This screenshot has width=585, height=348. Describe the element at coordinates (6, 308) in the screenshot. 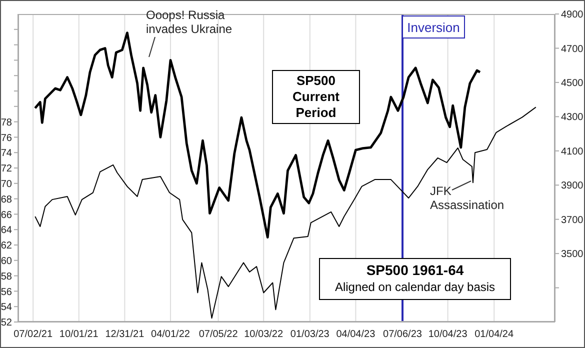

I see `y-tick-label: 54` at that location.